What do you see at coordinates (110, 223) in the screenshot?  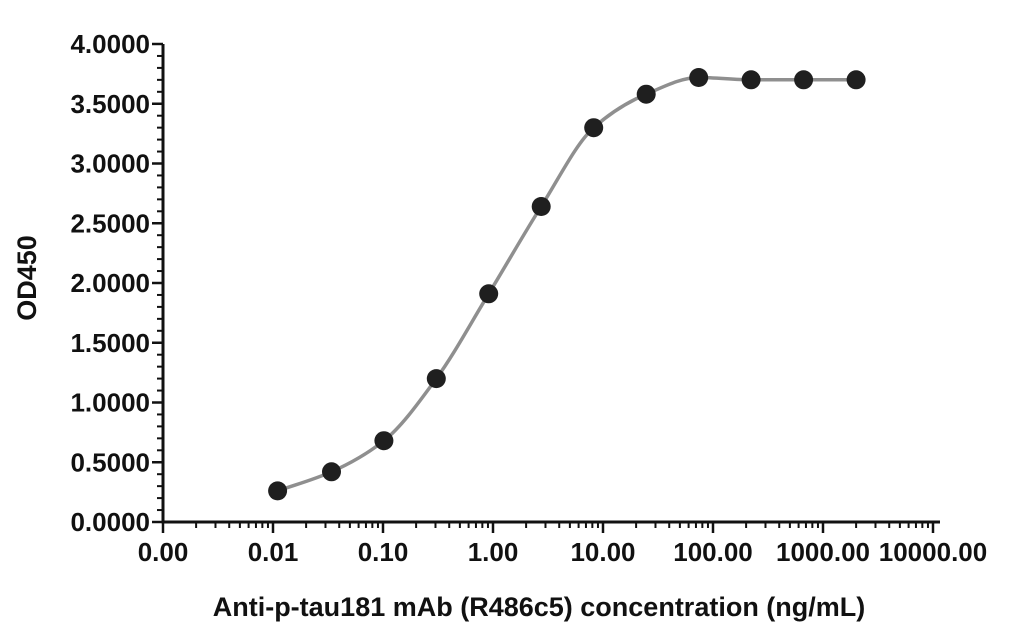 I see `y-tick-label: 2.5000` at bounding box center [110, 223].